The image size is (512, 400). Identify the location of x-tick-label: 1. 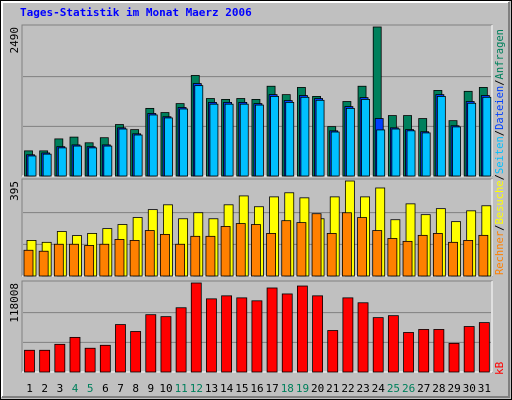
(29, 388).